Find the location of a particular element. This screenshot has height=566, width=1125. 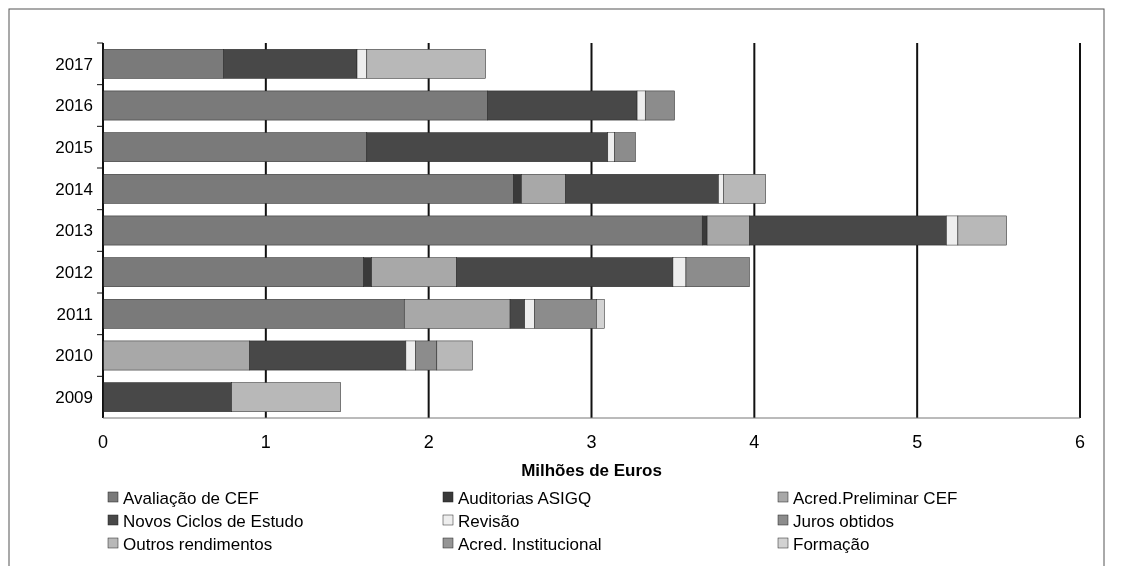

legend-label: Formação is located at coordinates (831, 544).